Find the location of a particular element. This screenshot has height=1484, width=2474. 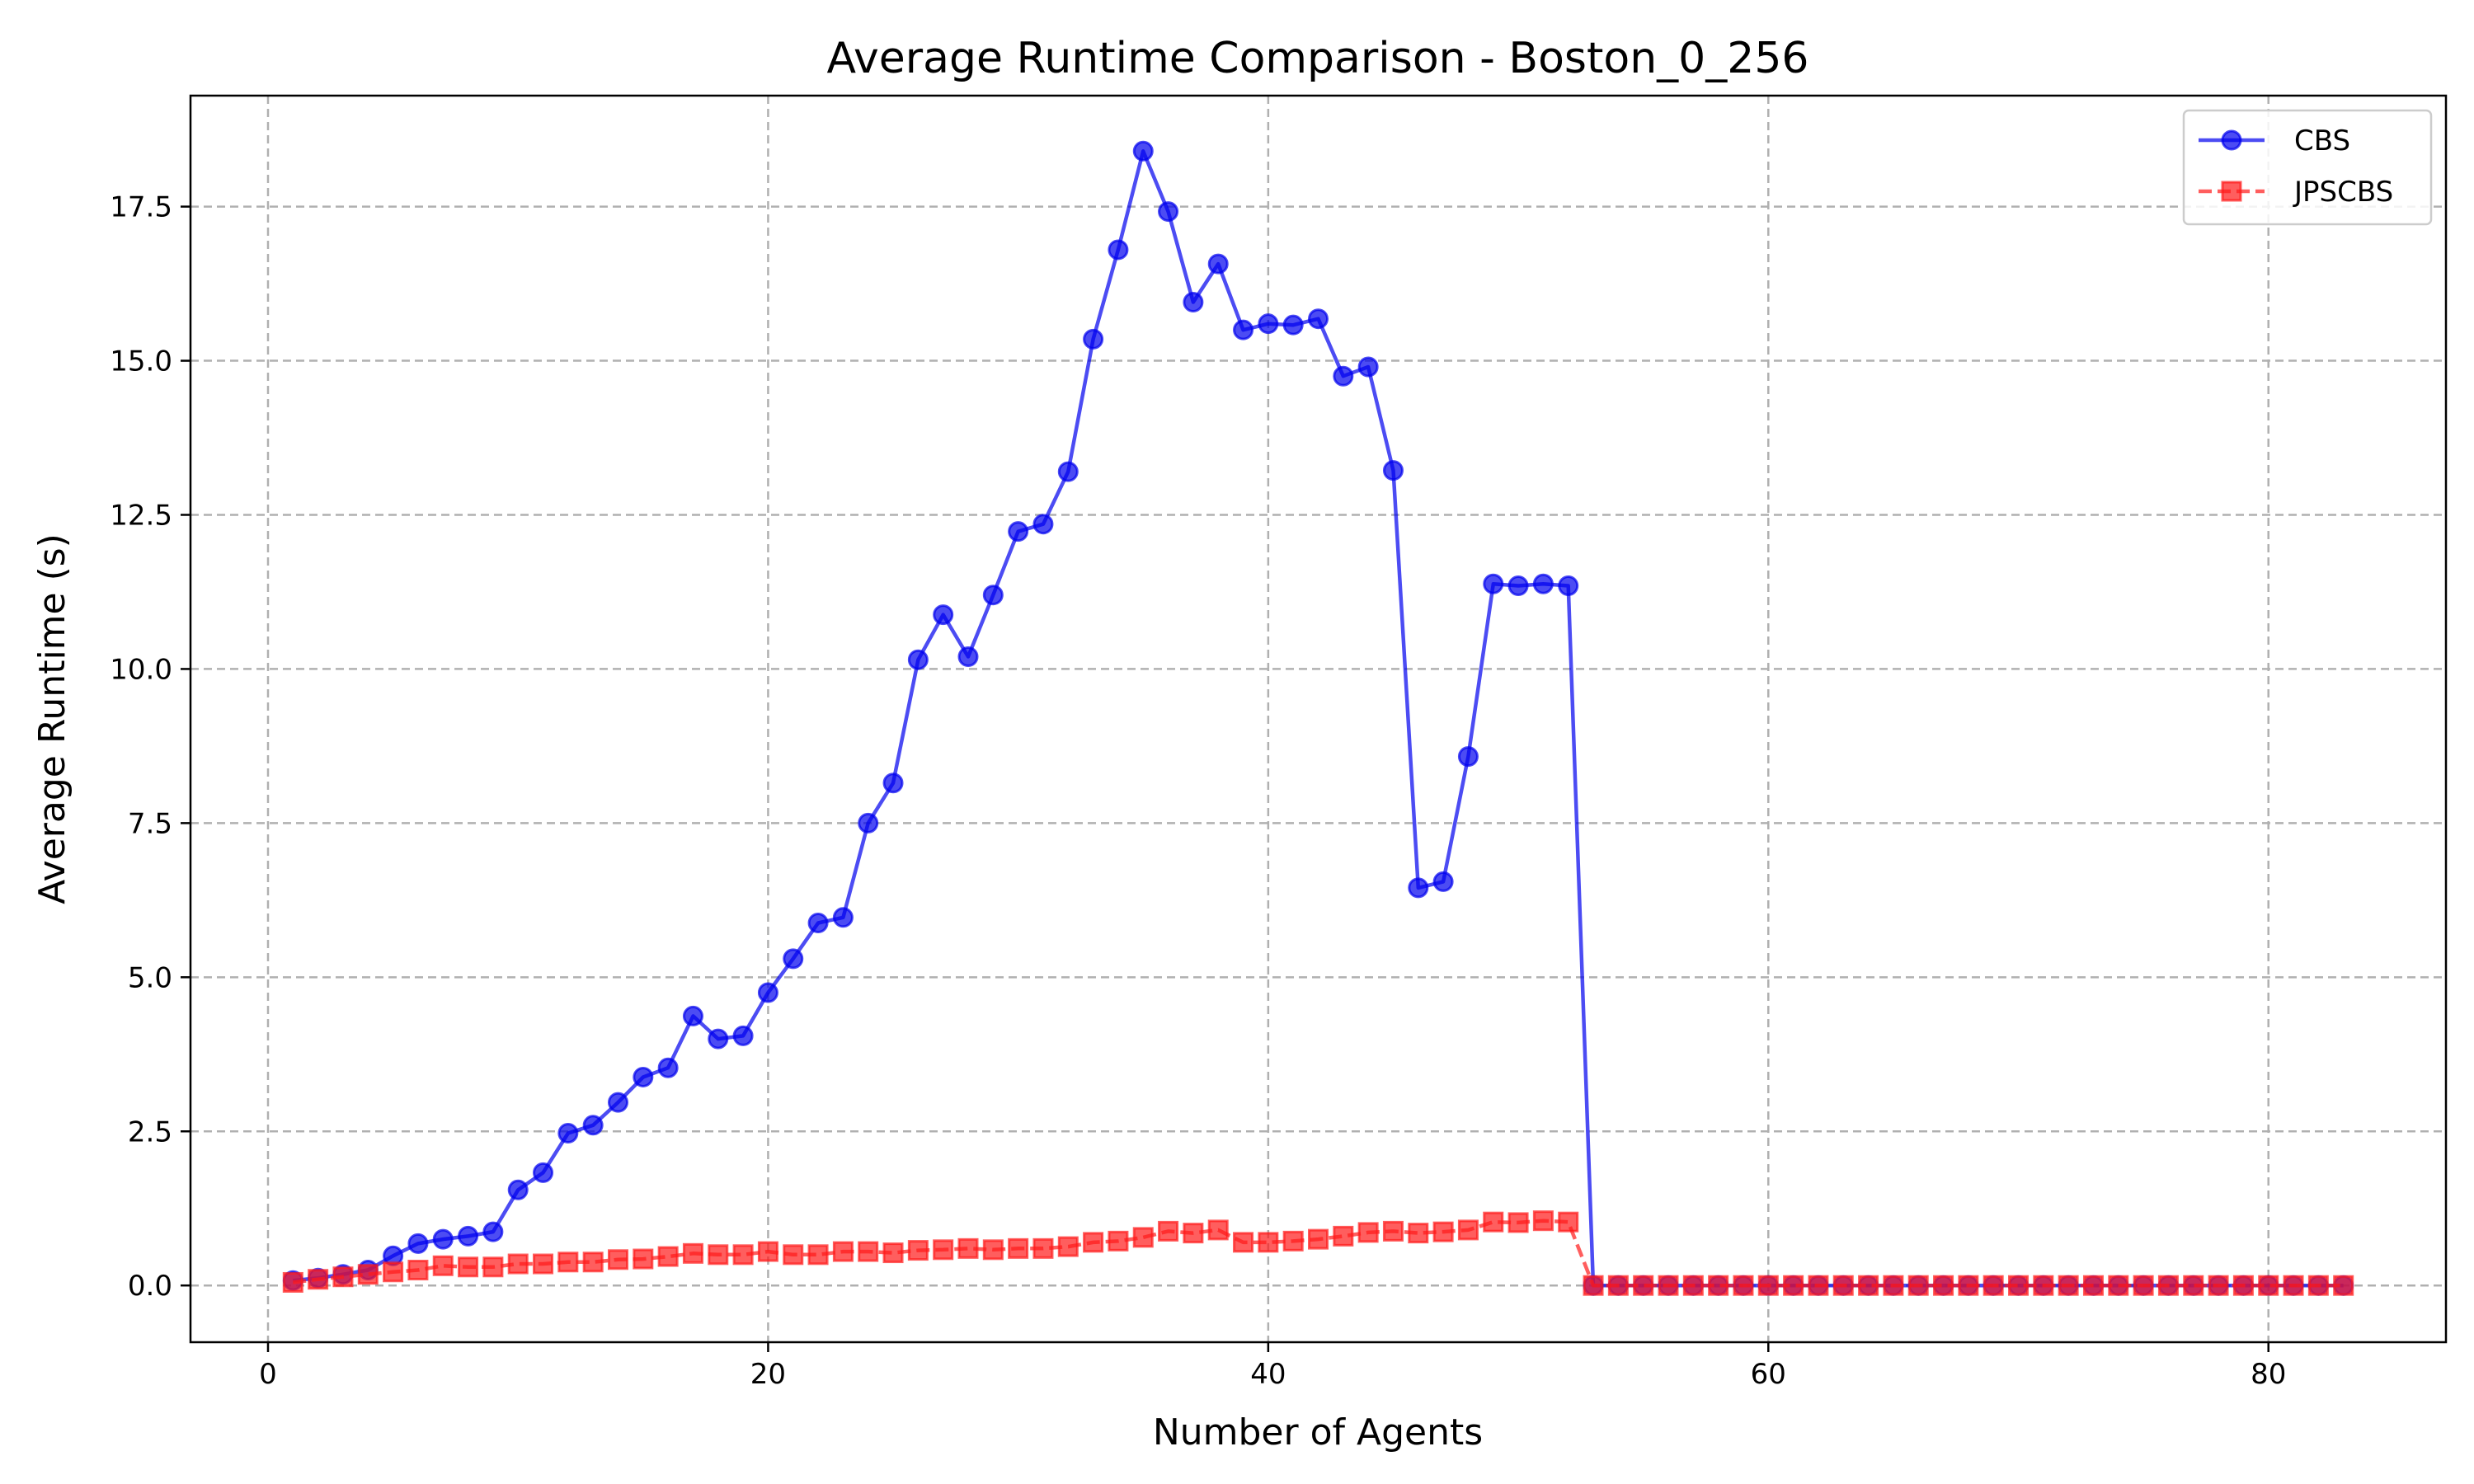

x-tick-label: 40 is located at coordinates (1268, 1374).